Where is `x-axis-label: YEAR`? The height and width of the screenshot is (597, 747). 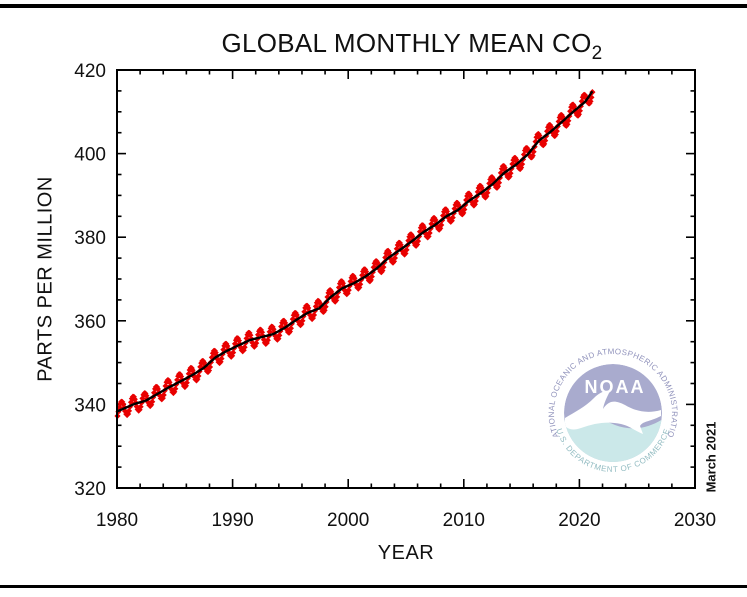 x-axis-label: YEAR is located at coordinates (406, 553).